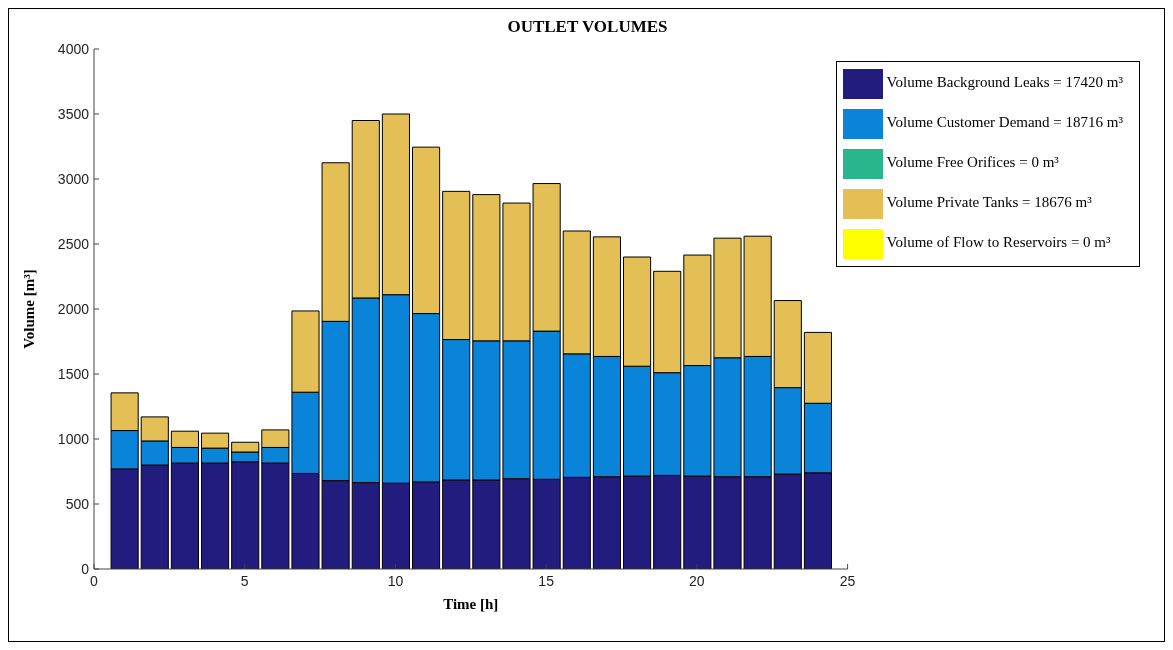  I want to click on x-axis-title: Time [h], so click(471, 604).